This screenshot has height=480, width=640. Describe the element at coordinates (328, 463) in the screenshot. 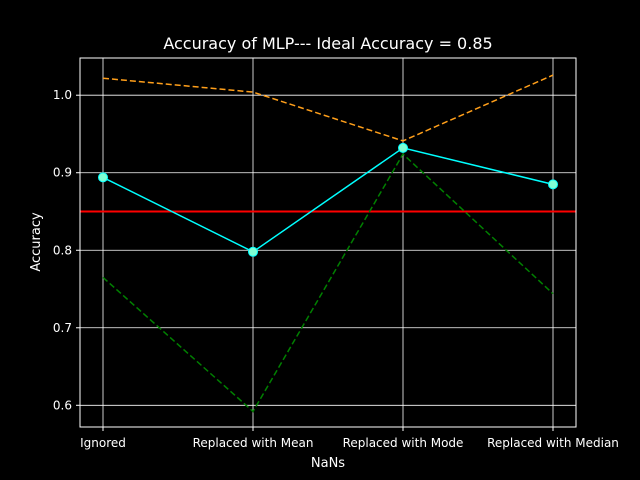

I see `x-axis-label: NaNs` at that location.